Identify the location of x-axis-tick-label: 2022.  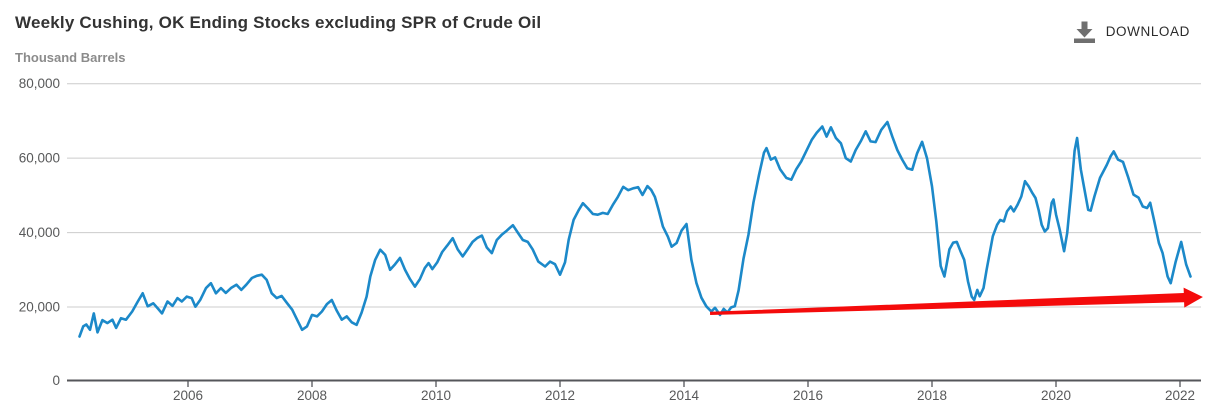
(1180, 395).